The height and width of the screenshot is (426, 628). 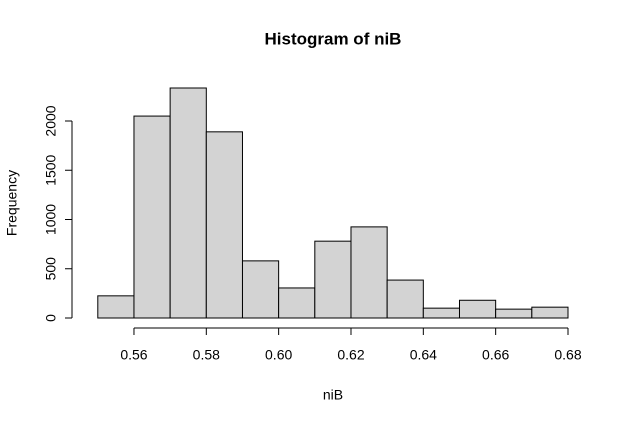 What do you see at coordinates (333, 395) in the screenshot?
I see `x-axis-label: niB` at bounding box center [333, 395].